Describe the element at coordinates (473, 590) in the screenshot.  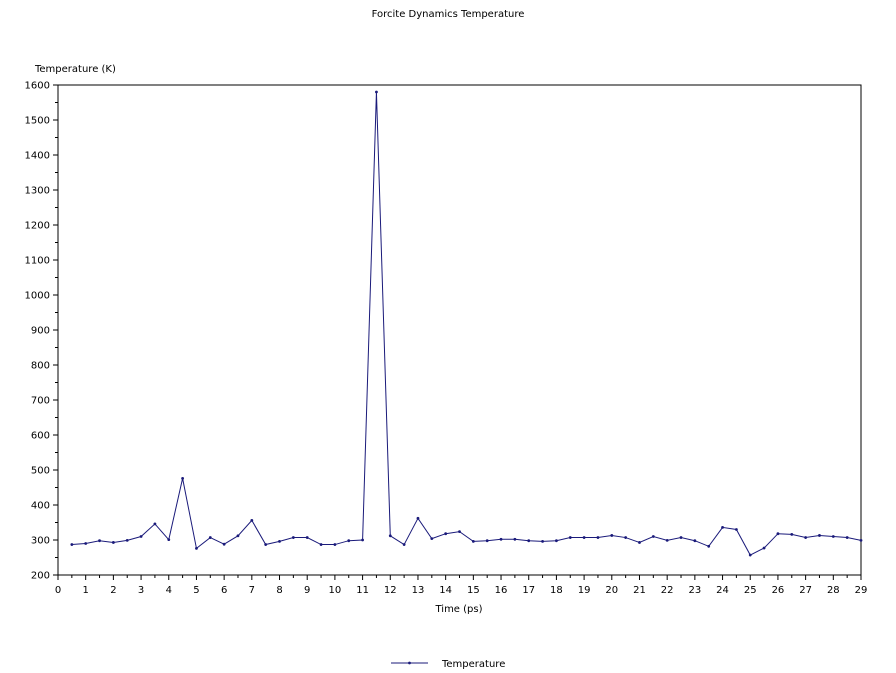
I see `x-tick-label: 15` at that location.